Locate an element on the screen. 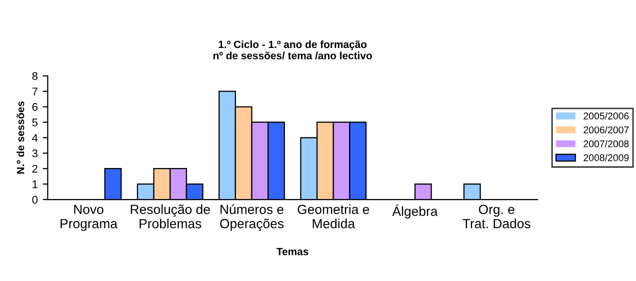 This screenshot has width=636, height=281. y-tick-label: 6 is located at coordinates (35, 107).